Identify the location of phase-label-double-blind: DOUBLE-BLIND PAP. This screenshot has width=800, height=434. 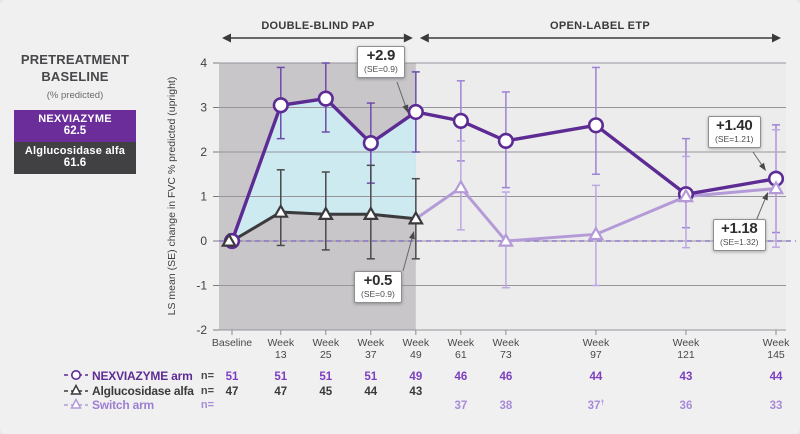
(318, 26).